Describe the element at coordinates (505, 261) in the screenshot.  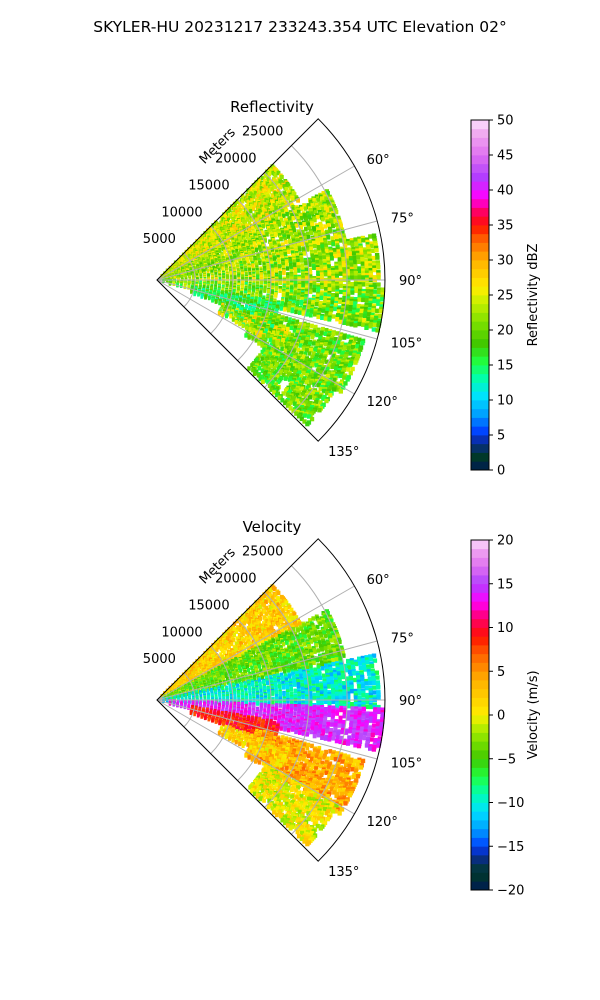
I see `colorbar-tick-label: 30` at that location.